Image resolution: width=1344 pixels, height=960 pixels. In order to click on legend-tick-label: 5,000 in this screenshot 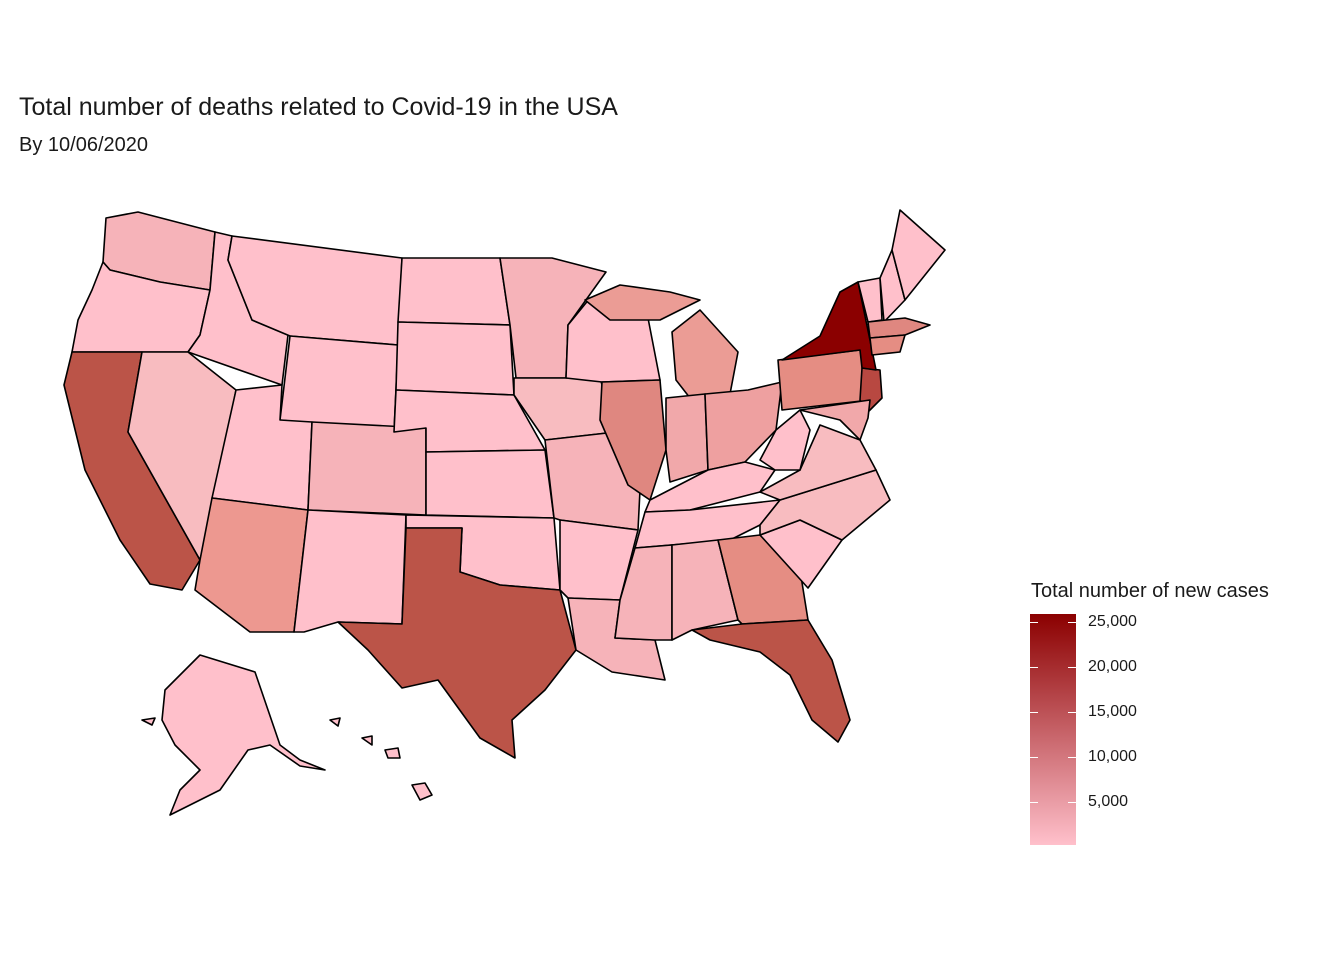, I will do `click(1108, 801)`.